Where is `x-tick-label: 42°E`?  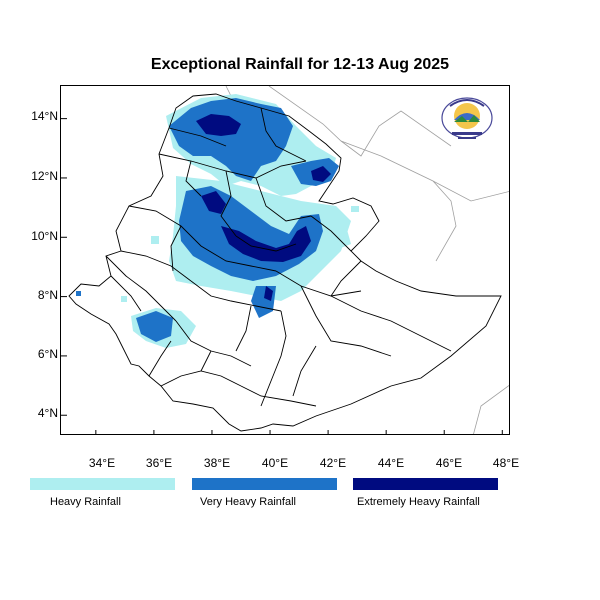
x-tick-label: 42°E is located at coordinates (333, 463).